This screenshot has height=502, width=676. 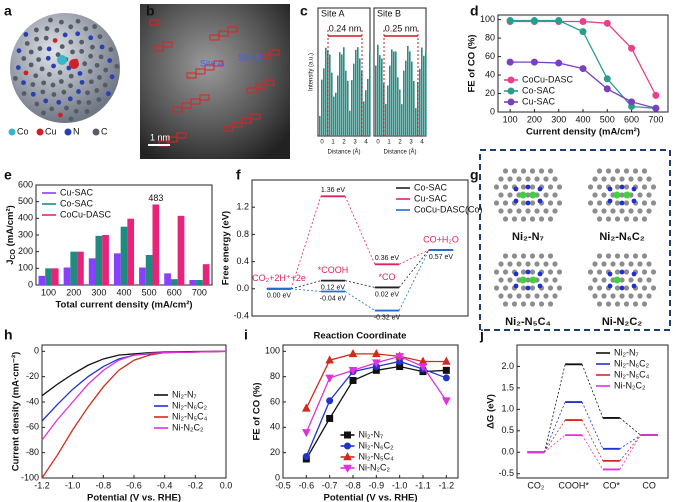 What do you see at coordinates (448, 209) in the screenshot?
I see `legend-label: CoCu-DASC(Co)` at bounding box center [448, 209].